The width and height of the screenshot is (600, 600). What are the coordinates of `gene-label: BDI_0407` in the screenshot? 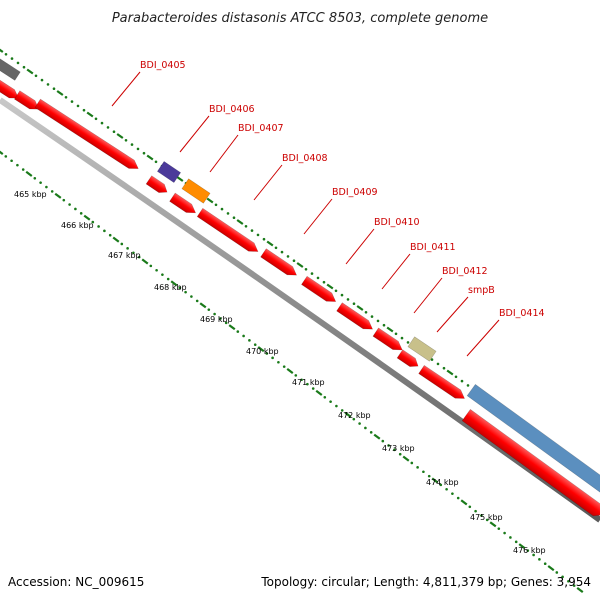 It's located at (261, 128).